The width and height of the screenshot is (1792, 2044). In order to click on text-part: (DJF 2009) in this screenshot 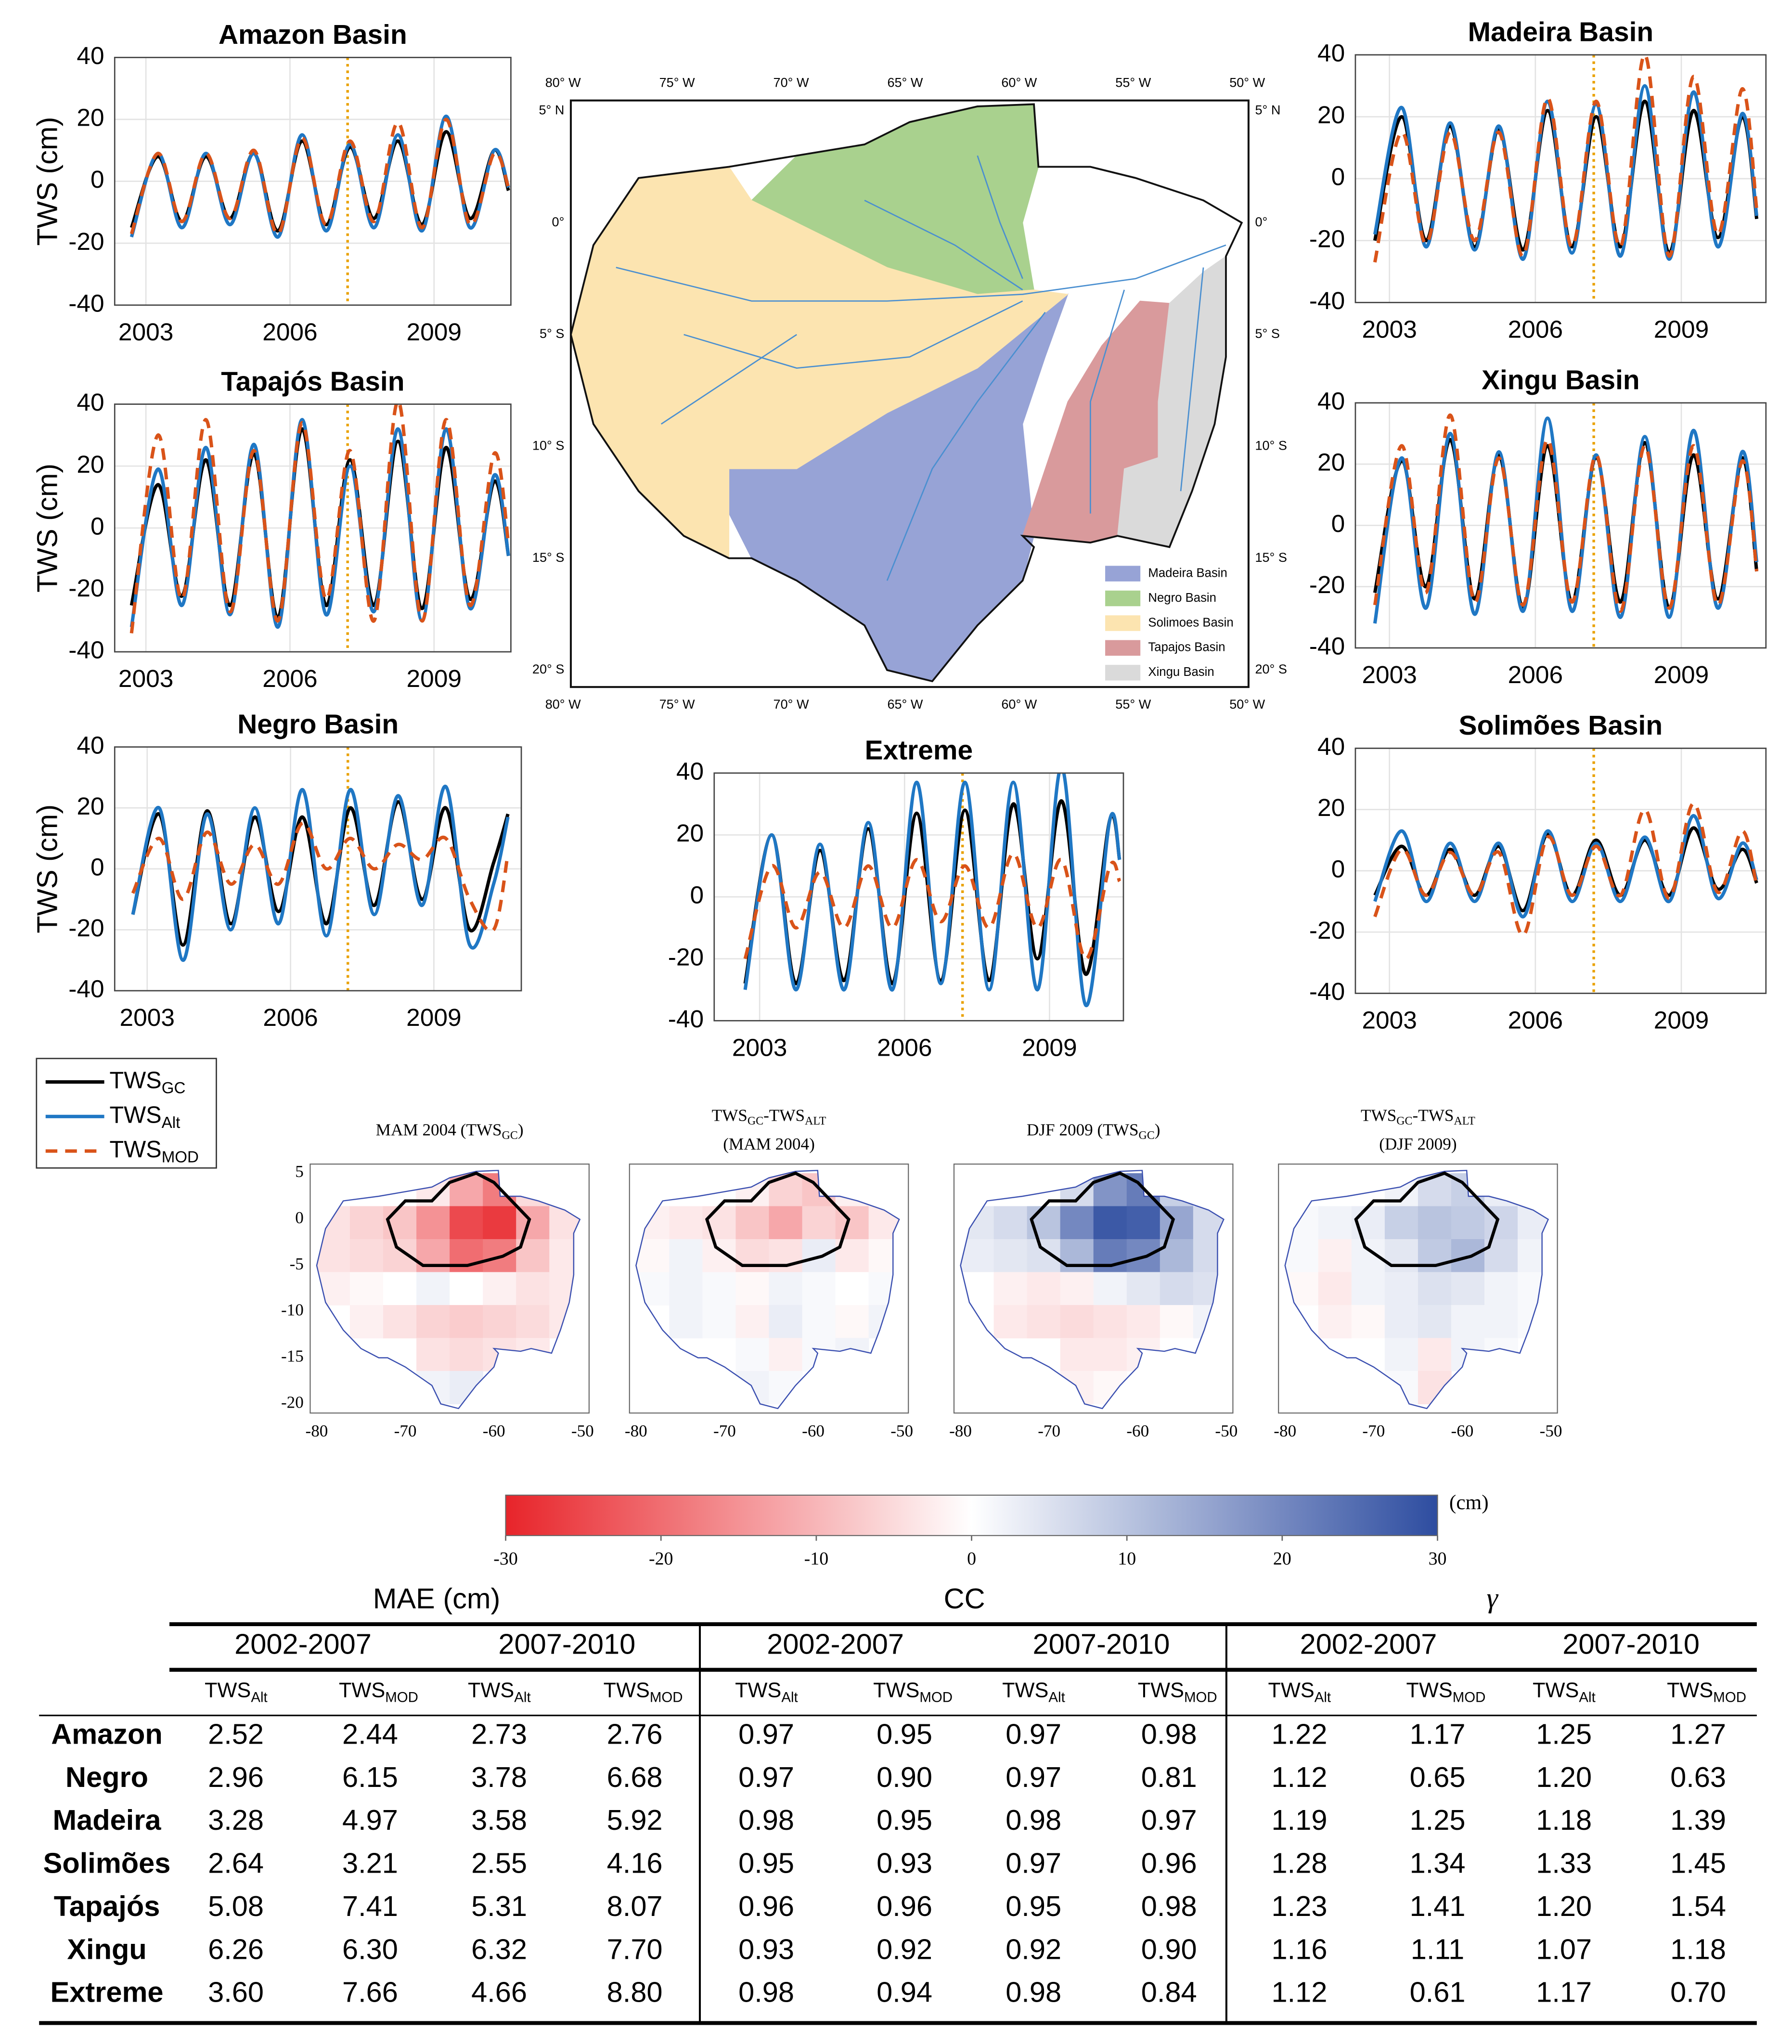, I will do `click(1418, 1144)`.